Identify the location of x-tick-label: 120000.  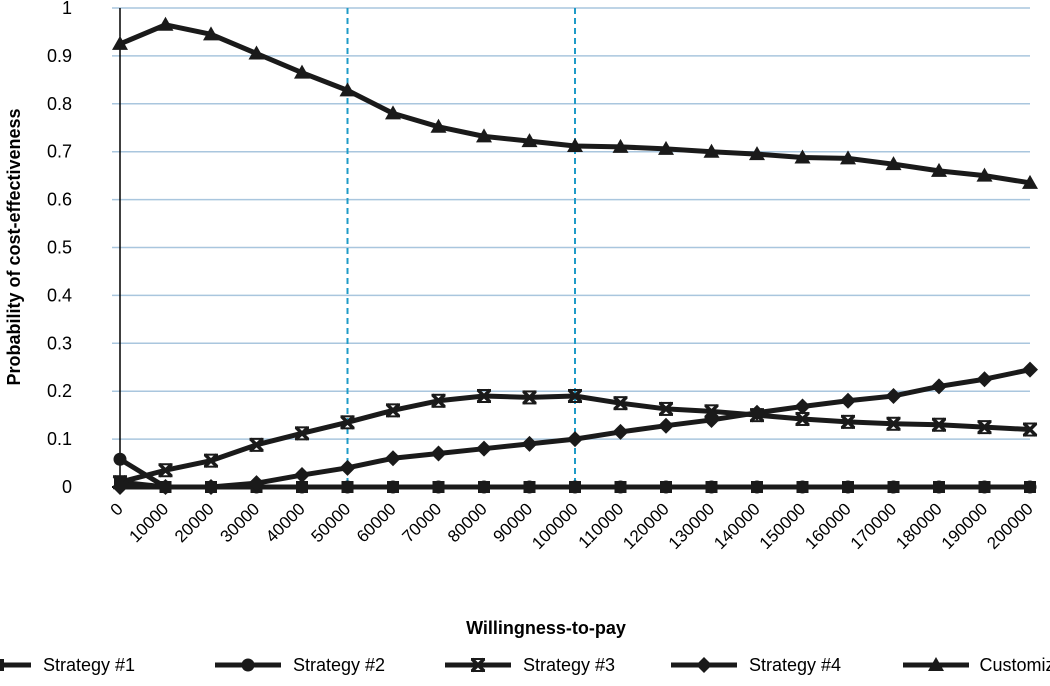
(646, 526).